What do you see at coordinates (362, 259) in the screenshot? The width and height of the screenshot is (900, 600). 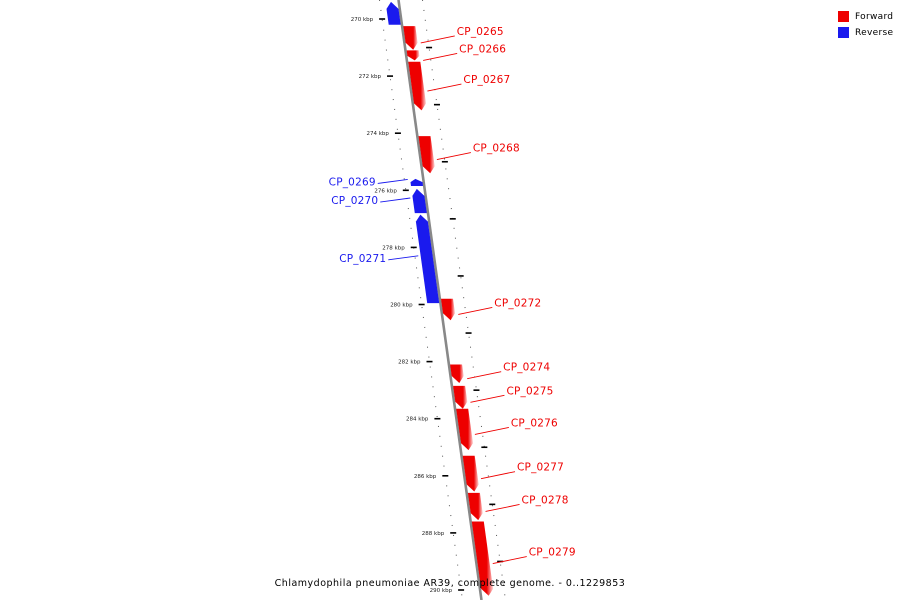 I see `gene-label: CP_0271` at bounding box center [362, 259].